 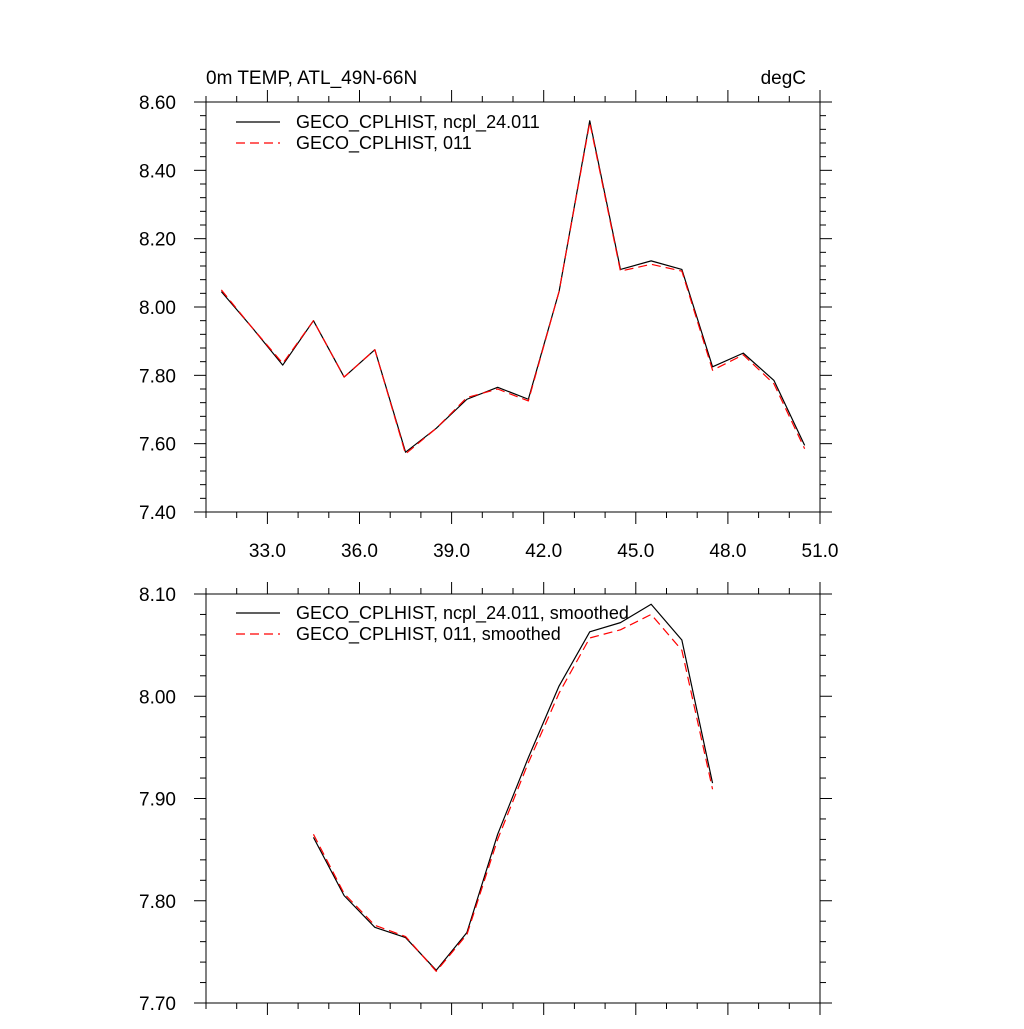 What do you see at coordinates (462, 613) in the screenshot?
I see `legend-label-1: GECO_CPLHIST, ncpl_24.011, smoothed` at bounding box center [462, 613].